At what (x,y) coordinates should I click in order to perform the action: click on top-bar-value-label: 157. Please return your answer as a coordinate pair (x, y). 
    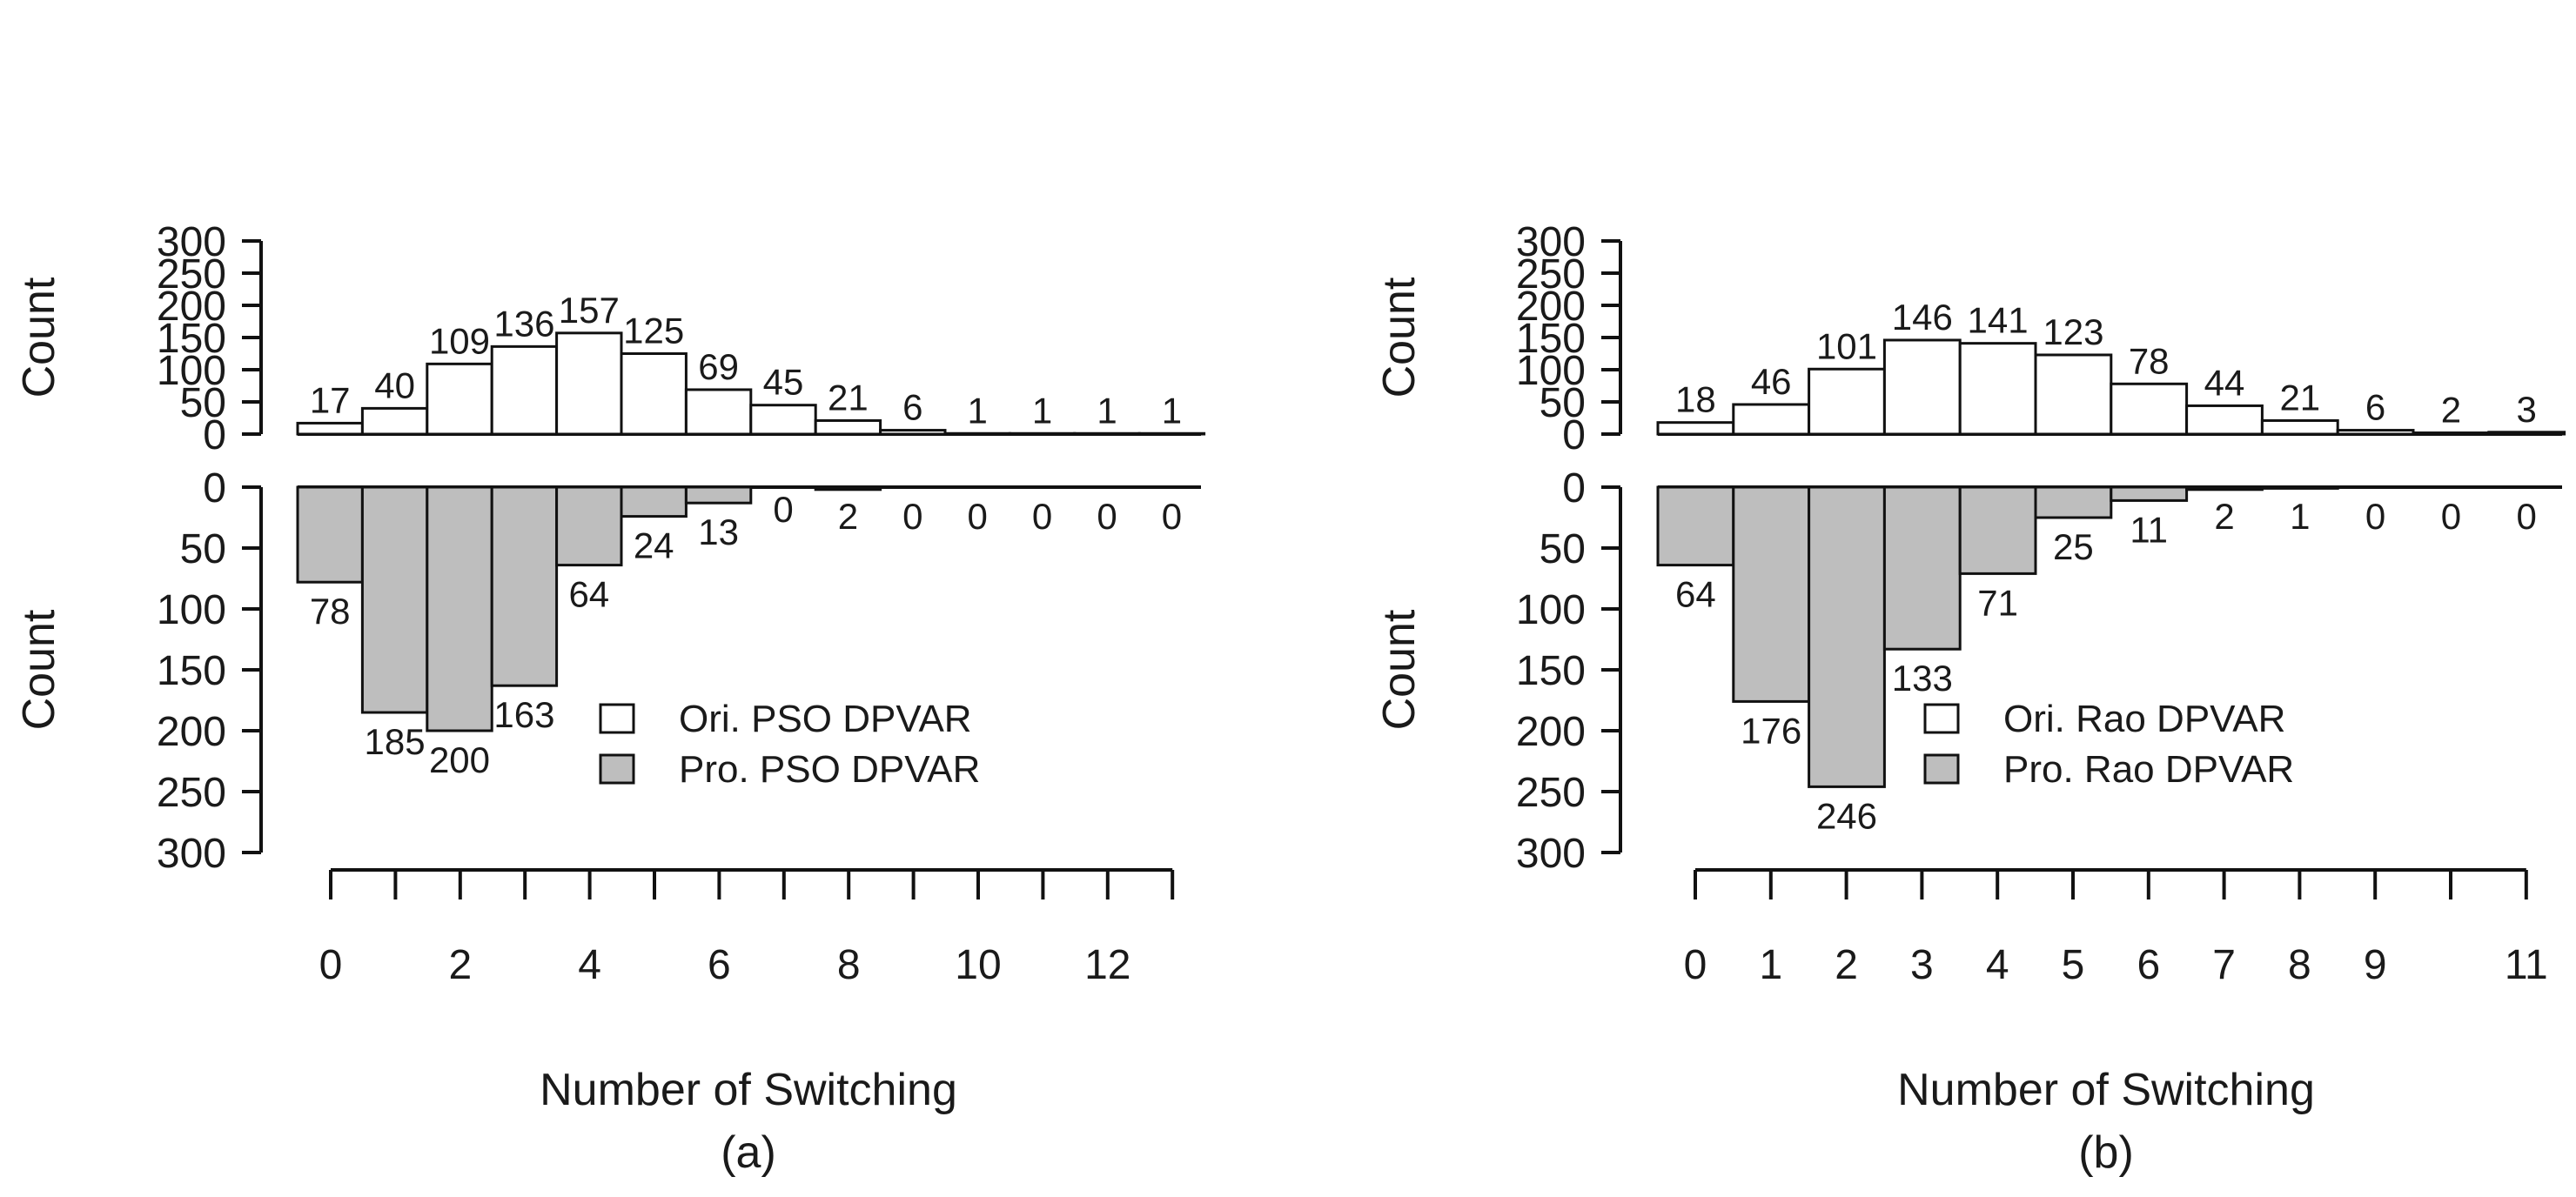
    Looking at the image, I should click on (589, 310).